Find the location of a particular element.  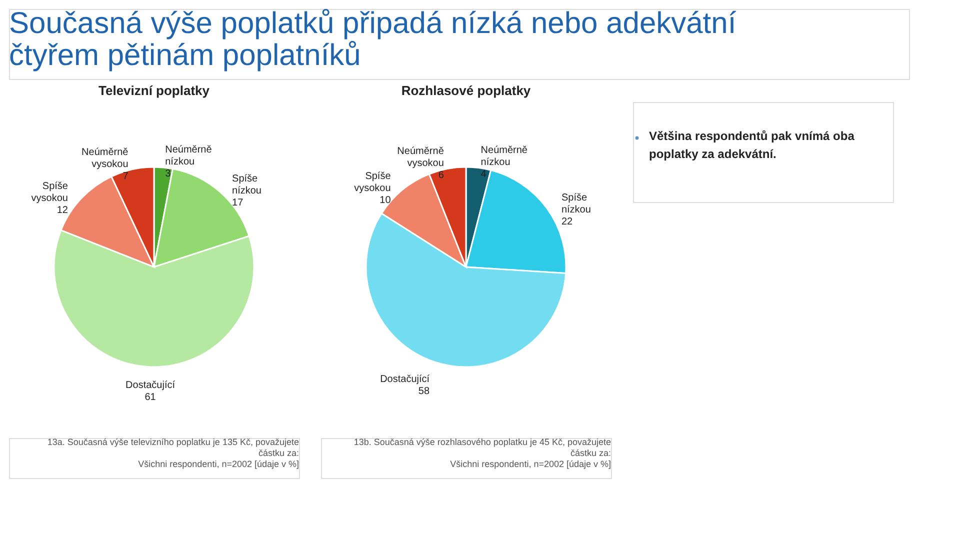

text: Současná výše poplatků připadá nízká nebo adekvátní čtyřem pětinám poplatníků is located at coordinates (373, 39).